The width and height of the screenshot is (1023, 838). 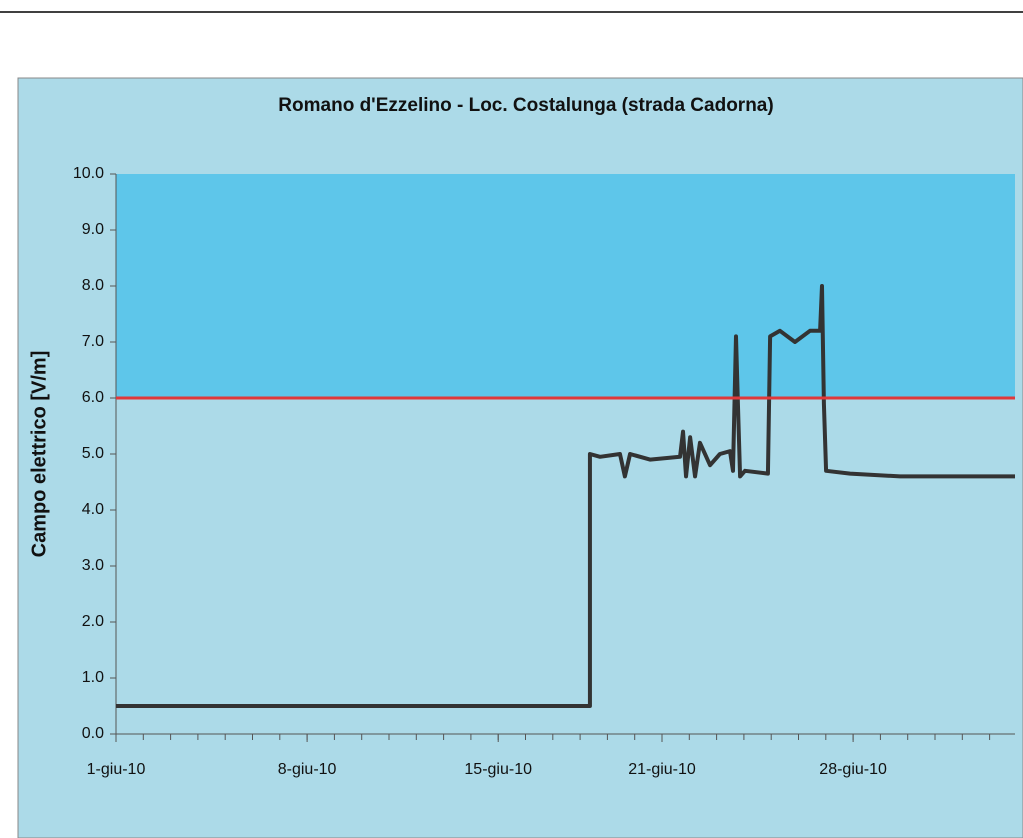 I want to click on y-tick-label: 0.0, so click(x=93, y=733).